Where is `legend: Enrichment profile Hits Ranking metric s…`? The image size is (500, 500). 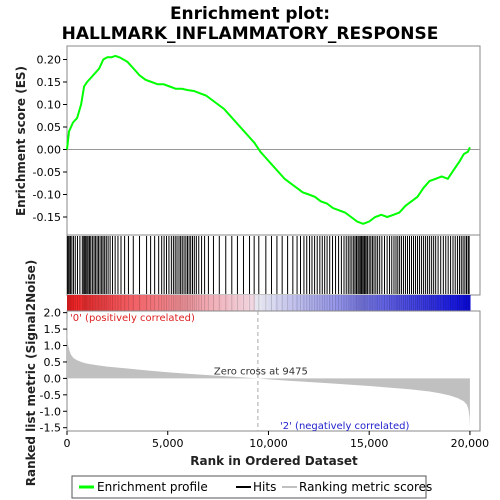 legend: Enrichment profile Hits Ranking metric s… is located at coordinates (251, 487).